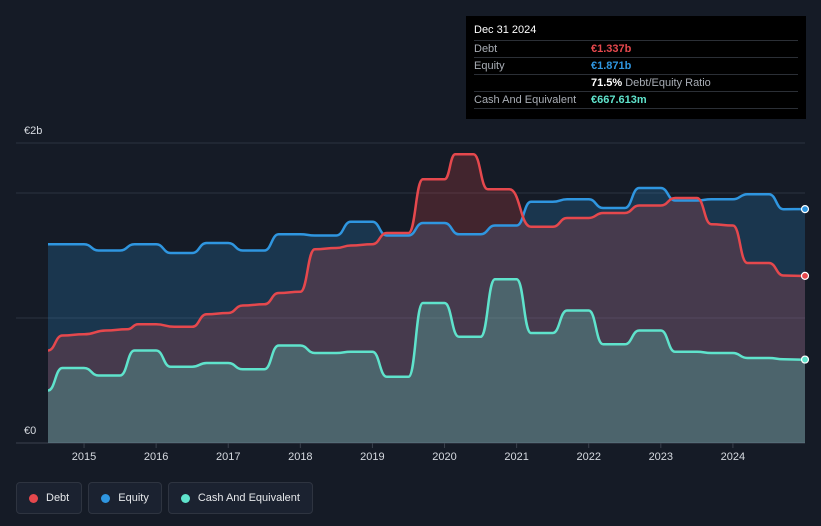 The width and height of the screenshot is (821, 526). I want to click on tooltip-cash-row: Cash And Equivalent €667.613m, so click(636, 100).